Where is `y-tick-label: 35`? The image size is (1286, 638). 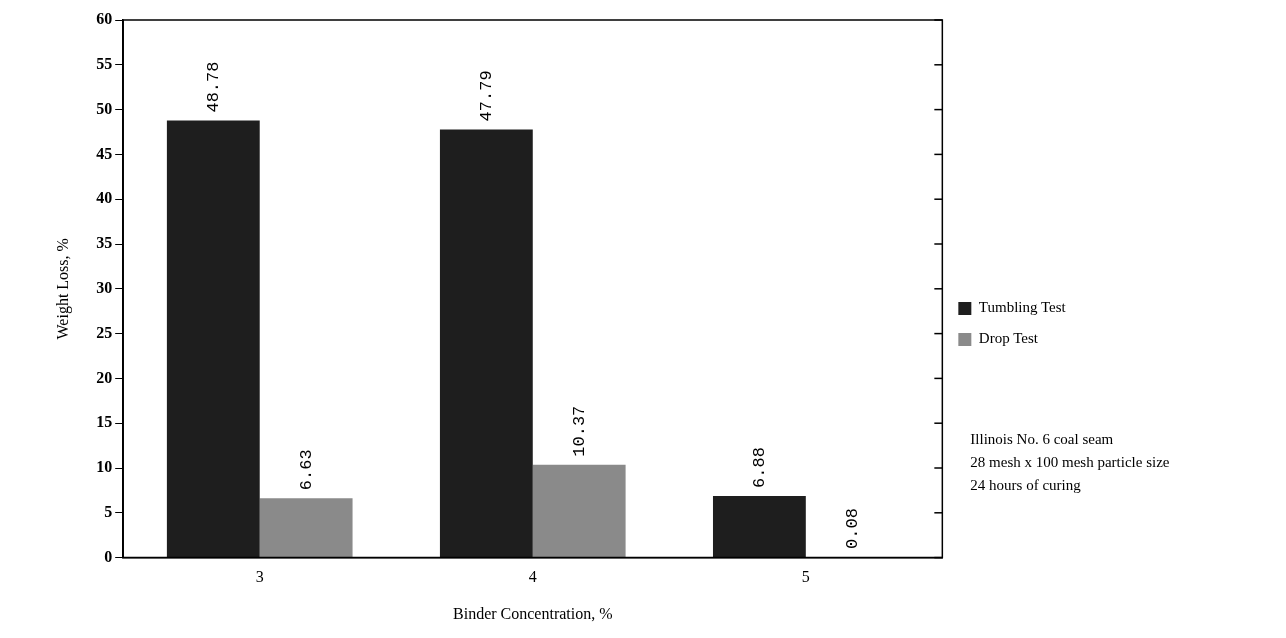
y-tick-label: 35 is located at coordinates (104, 243).